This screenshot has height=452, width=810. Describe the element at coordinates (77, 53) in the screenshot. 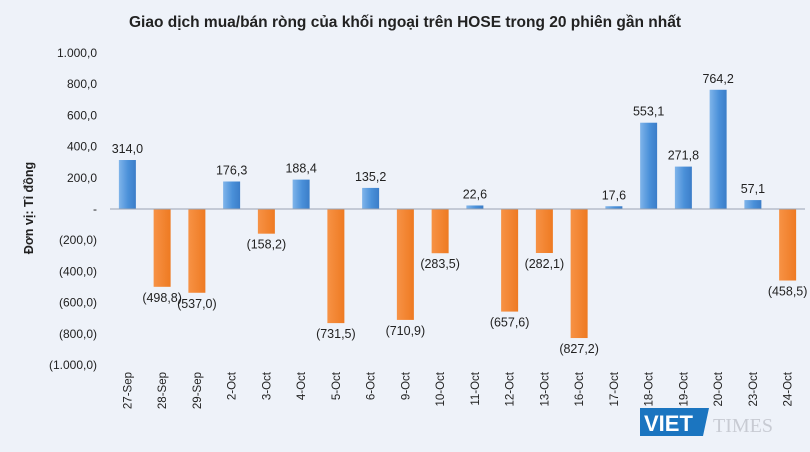

I see `y-tick-label: 1.000,0` at that location.